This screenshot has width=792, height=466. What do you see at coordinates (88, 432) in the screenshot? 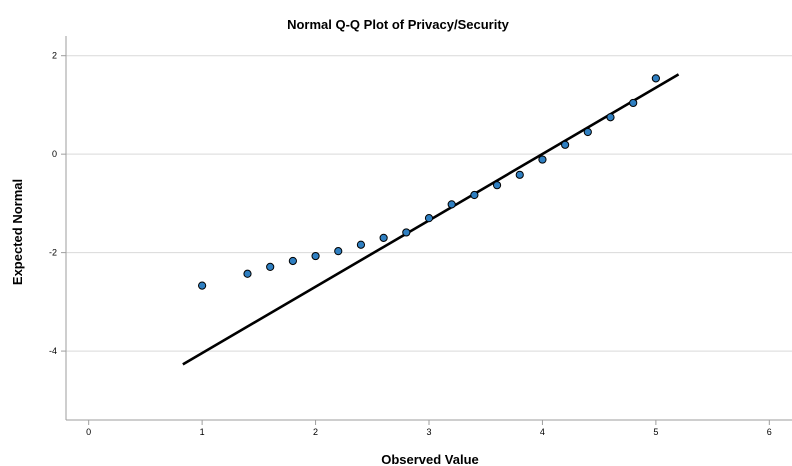
I see `x-tick-label: 0` at bounding box center [88, 432].